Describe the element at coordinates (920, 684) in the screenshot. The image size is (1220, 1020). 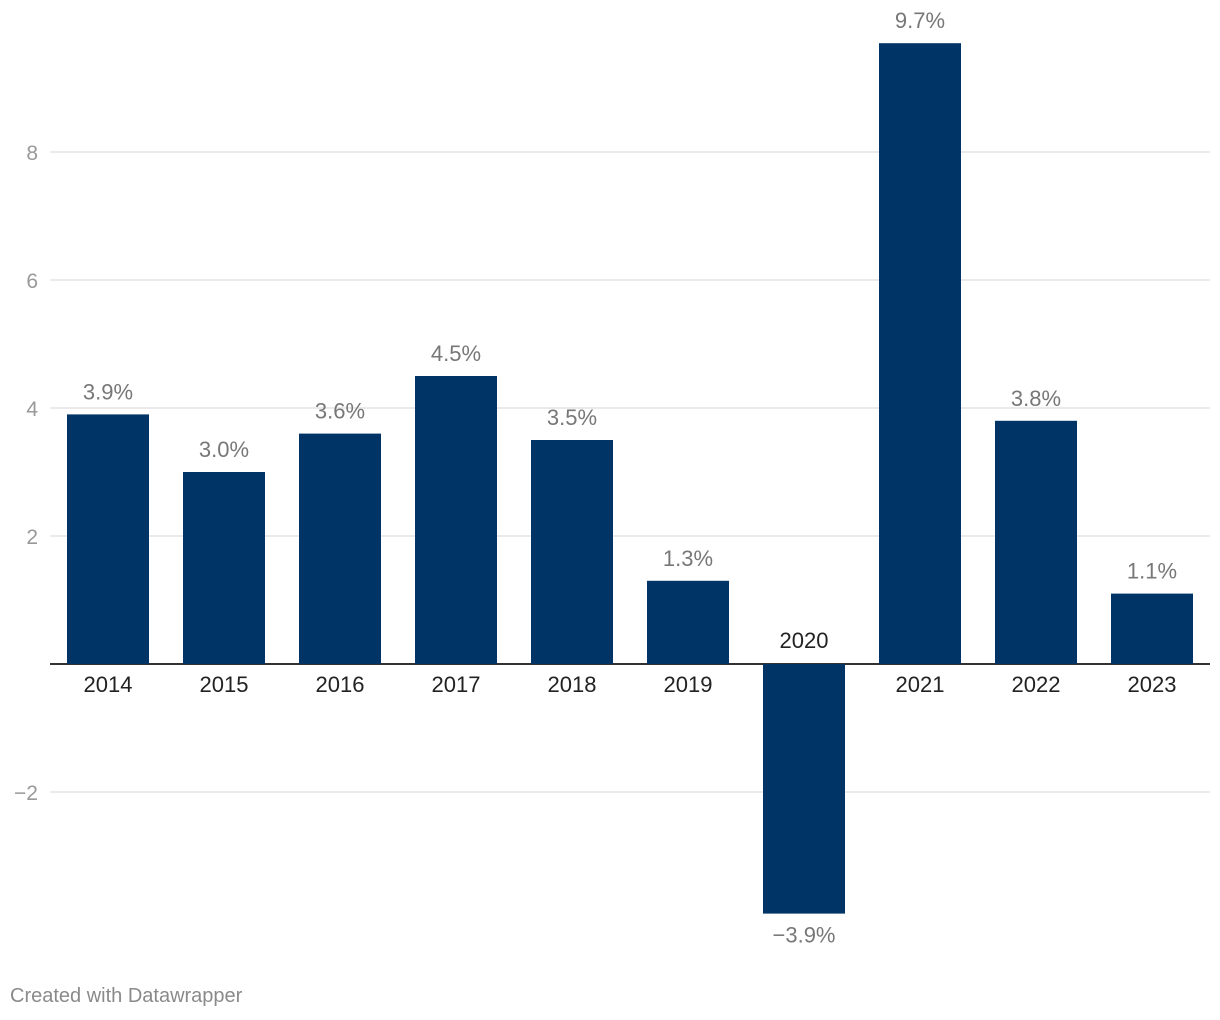
I see `category-label: 2021` at that location.